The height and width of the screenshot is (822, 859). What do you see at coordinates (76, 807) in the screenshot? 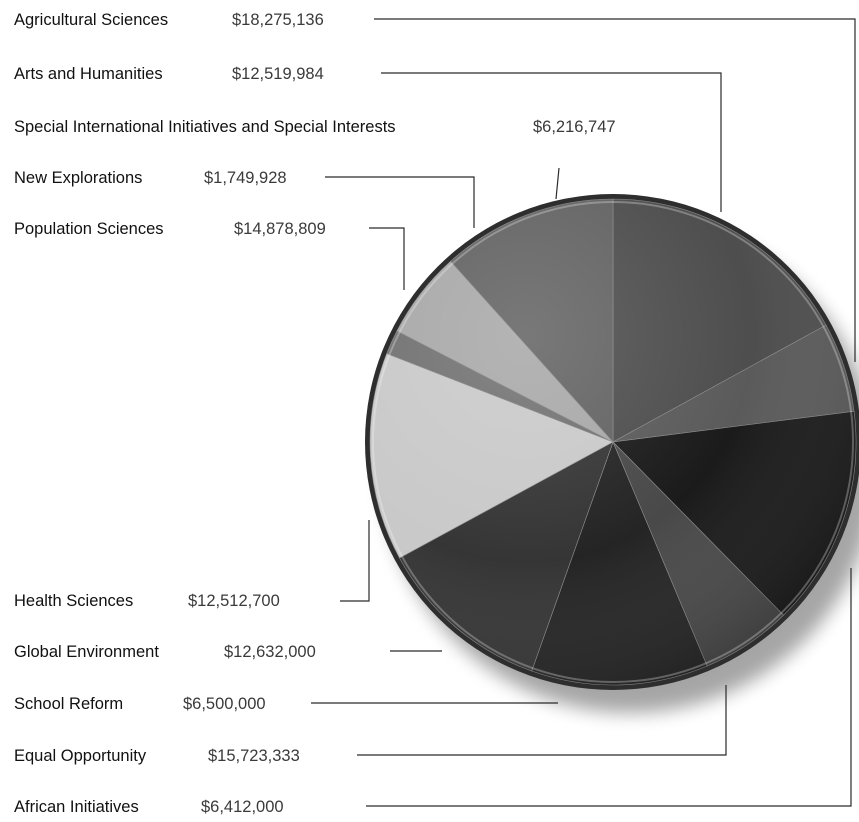
I see `slice-label-african-initiatives: African Initiatives` at bounding box center [76, 807].